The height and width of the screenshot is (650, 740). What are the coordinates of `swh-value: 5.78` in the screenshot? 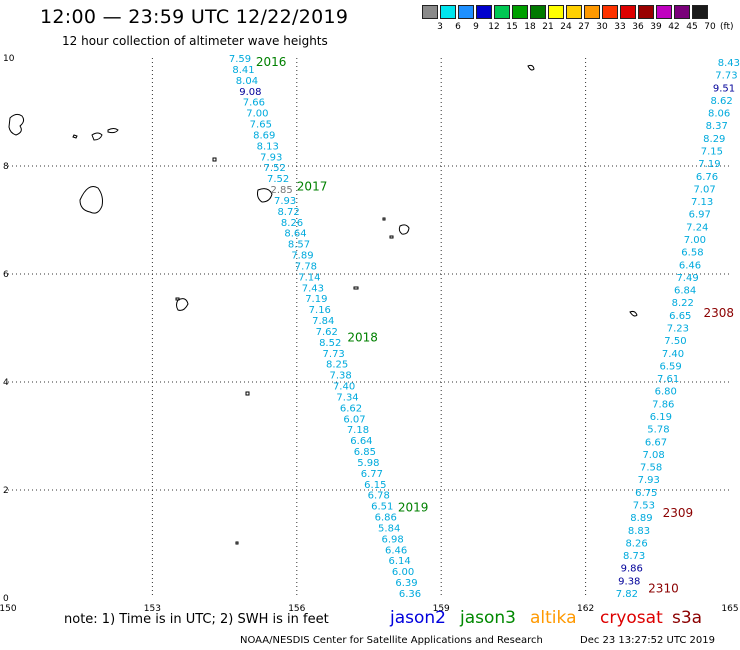 It's located at (658, 430).